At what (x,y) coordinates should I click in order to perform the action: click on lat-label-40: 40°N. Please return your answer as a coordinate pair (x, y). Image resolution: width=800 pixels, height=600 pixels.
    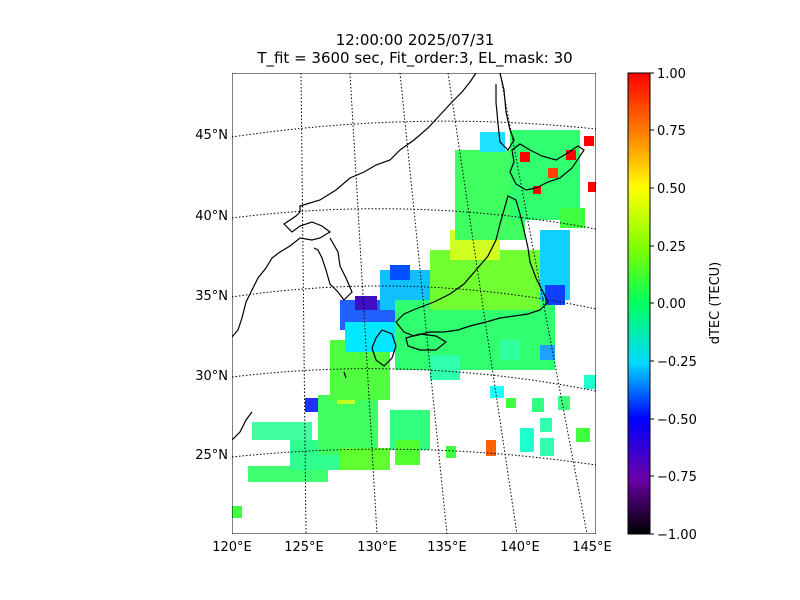
    Looking at the image, I should click on (211, 216).